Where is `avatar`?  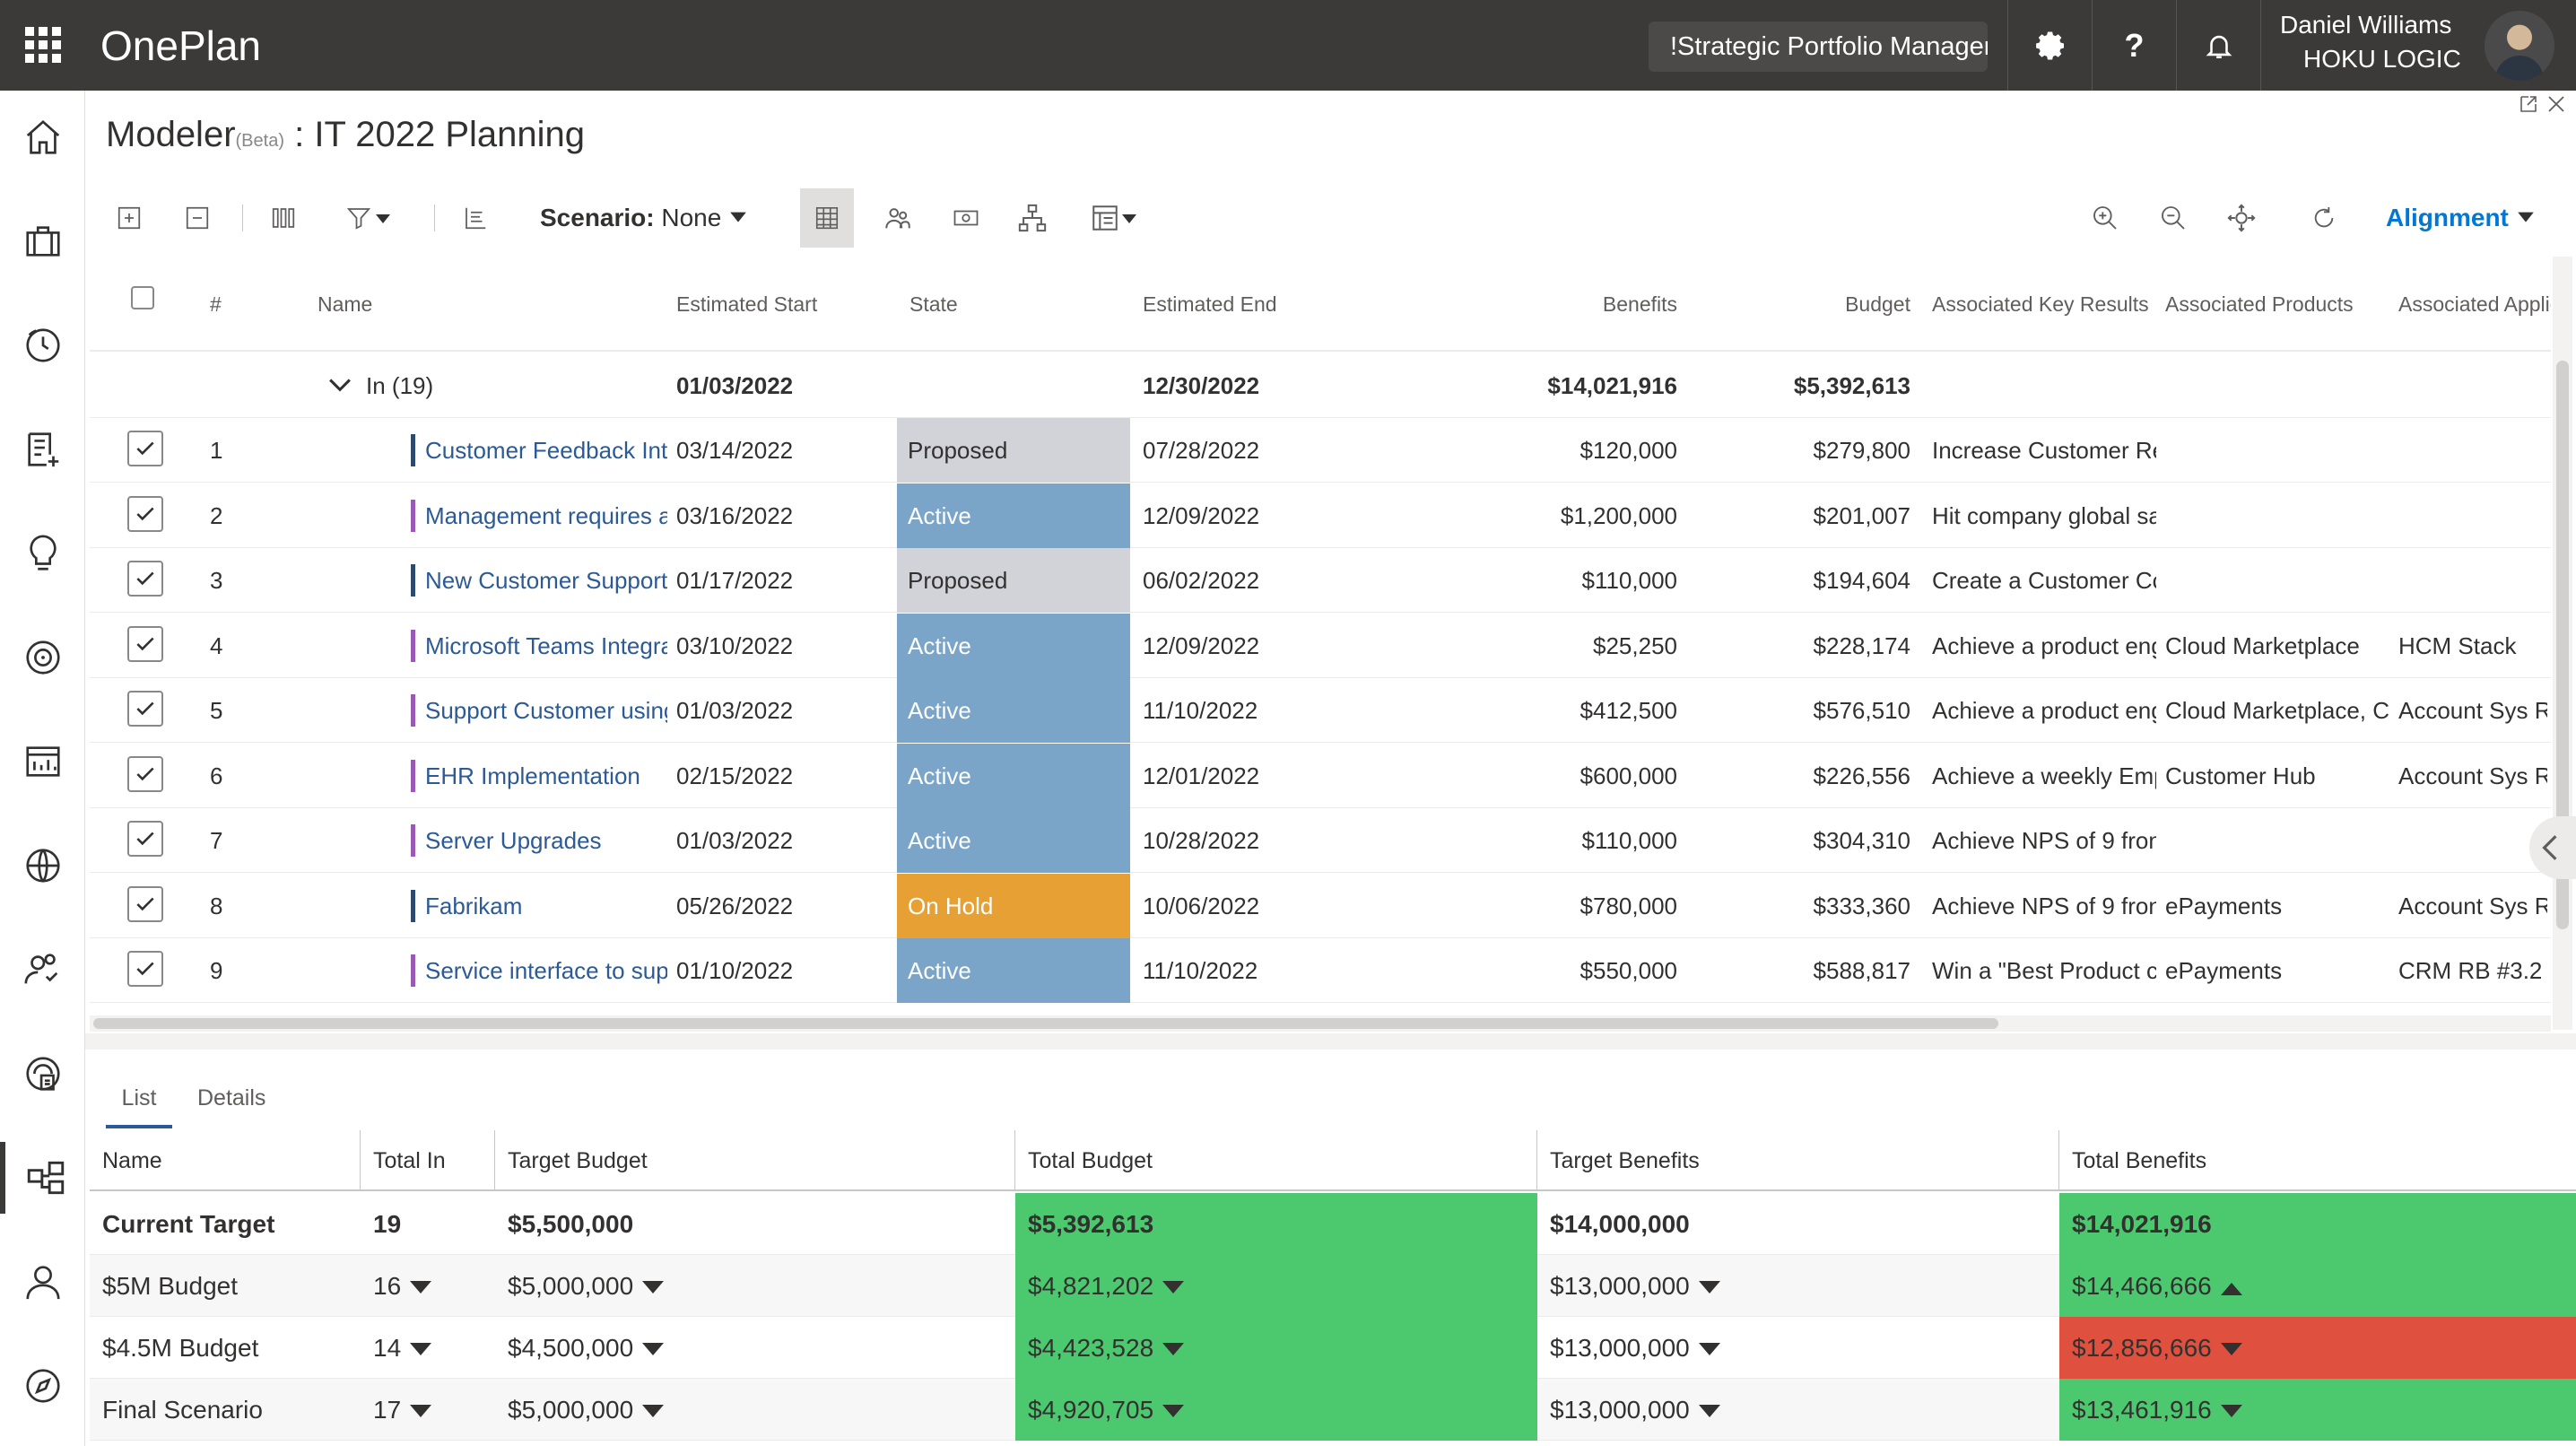
avatar is located at coordinates (2519, 46).